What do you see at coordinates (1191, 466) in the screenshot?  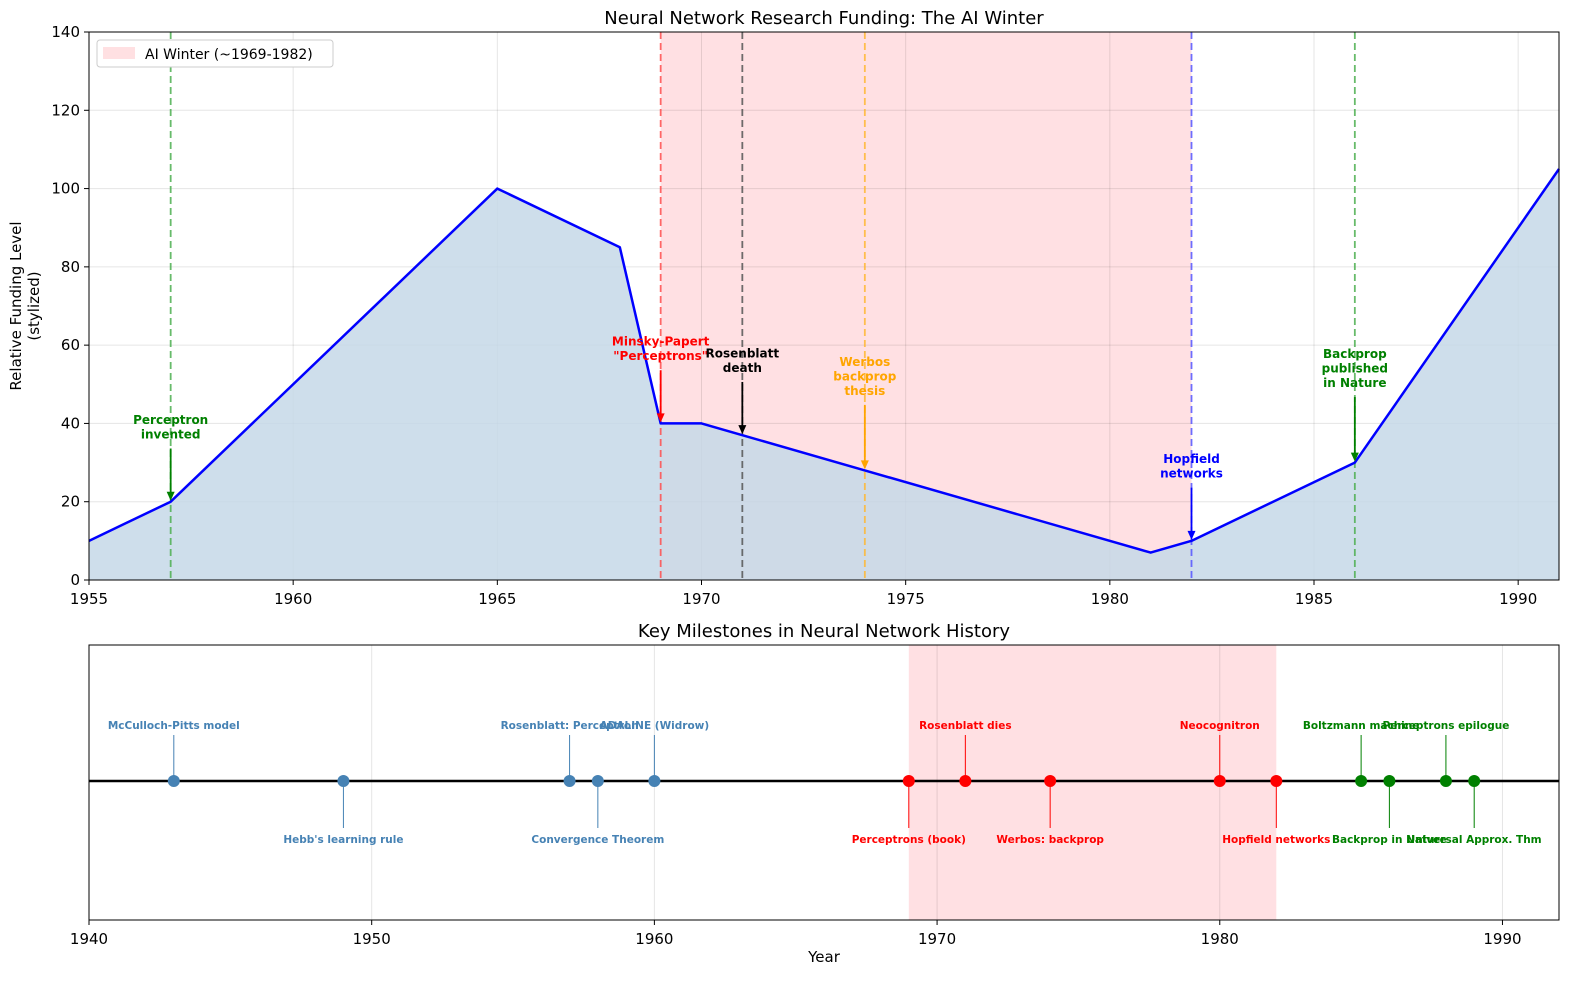 I see `annotation-text: Hopfield networks` at bounding box center [1191, 466].